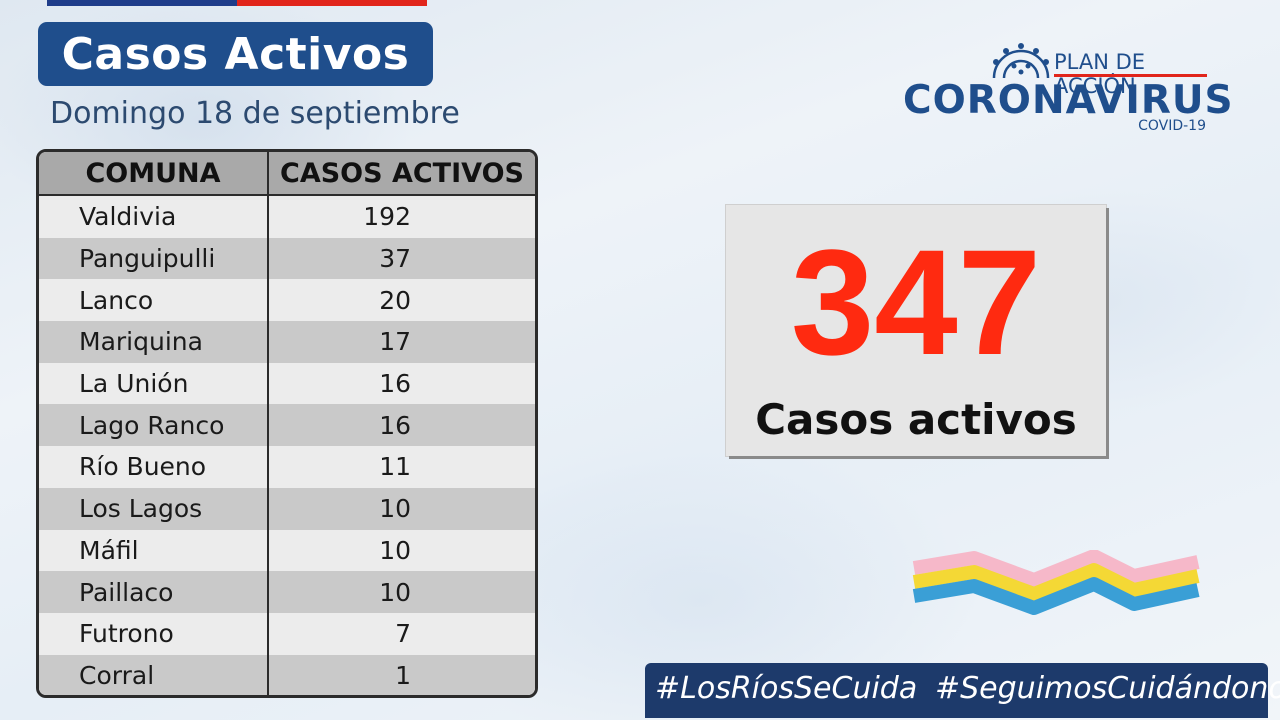 The image size is (1280, 720). I want to click on page-title: Casos Activos, so click(235, 54).